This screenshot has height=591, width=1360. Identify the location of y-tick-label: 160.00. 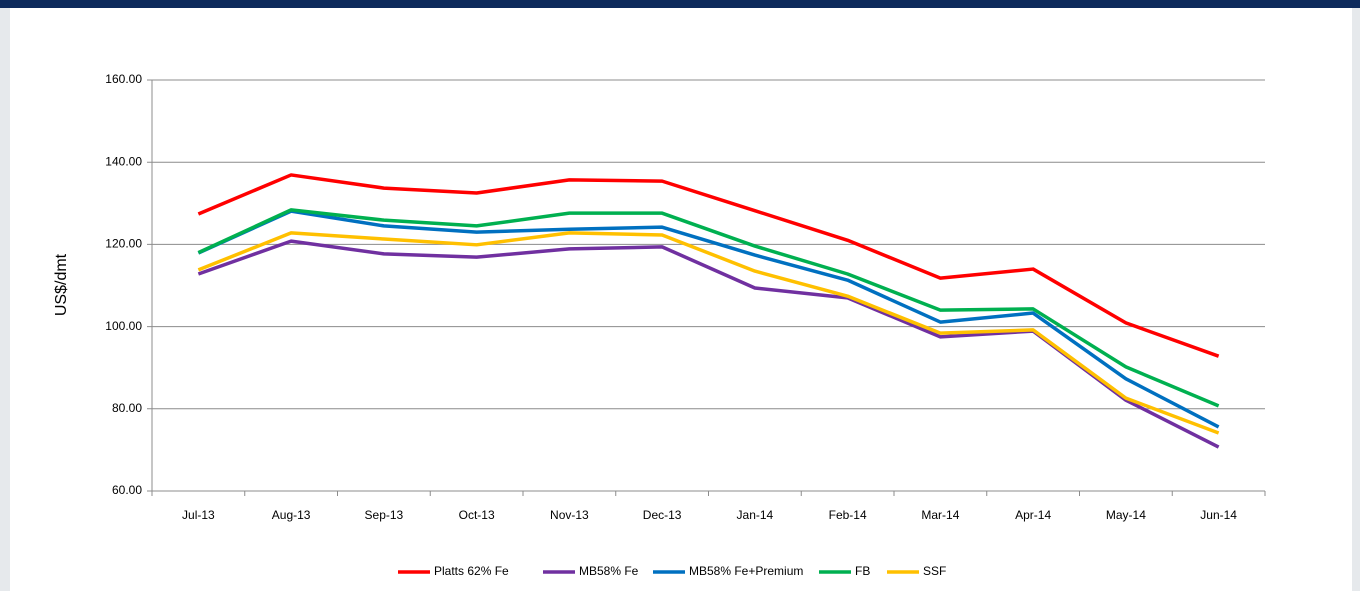
(123, 79).